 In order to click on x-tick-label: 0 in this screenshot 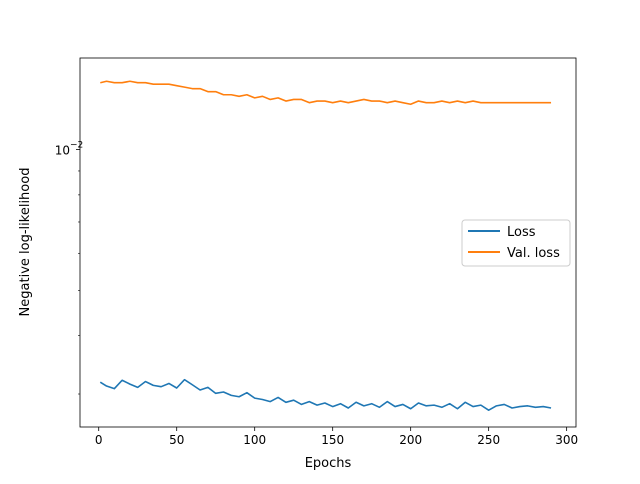, I will do `click(99, 440)`.